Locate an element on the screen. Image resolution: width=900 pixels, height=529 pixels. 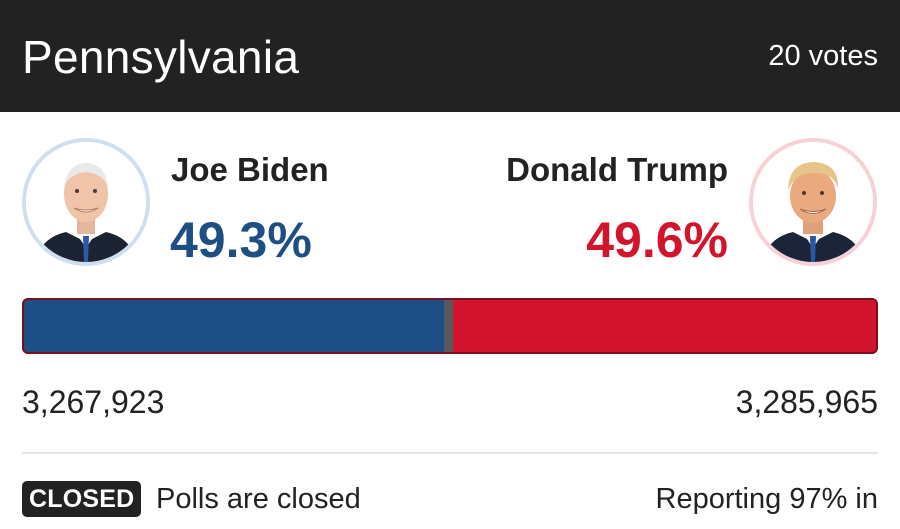
status-badge: CLOSED is located at coordinates (82, 499).